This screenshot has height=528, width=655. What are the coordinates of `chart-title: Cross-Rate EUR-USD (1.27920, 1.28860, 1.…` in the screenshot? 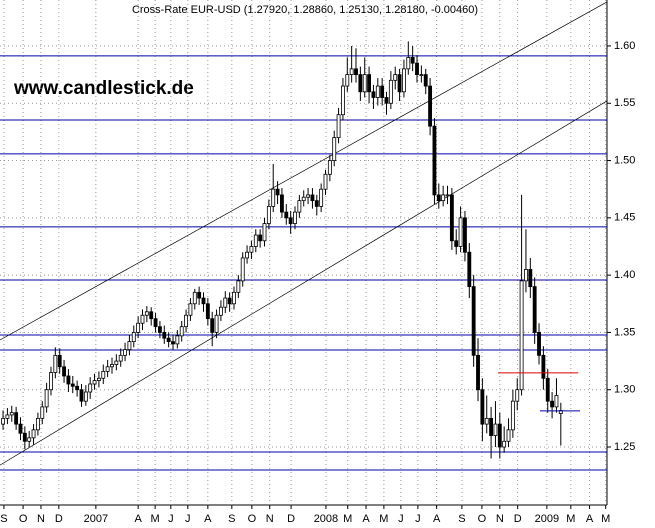 It's located at (305, 10).